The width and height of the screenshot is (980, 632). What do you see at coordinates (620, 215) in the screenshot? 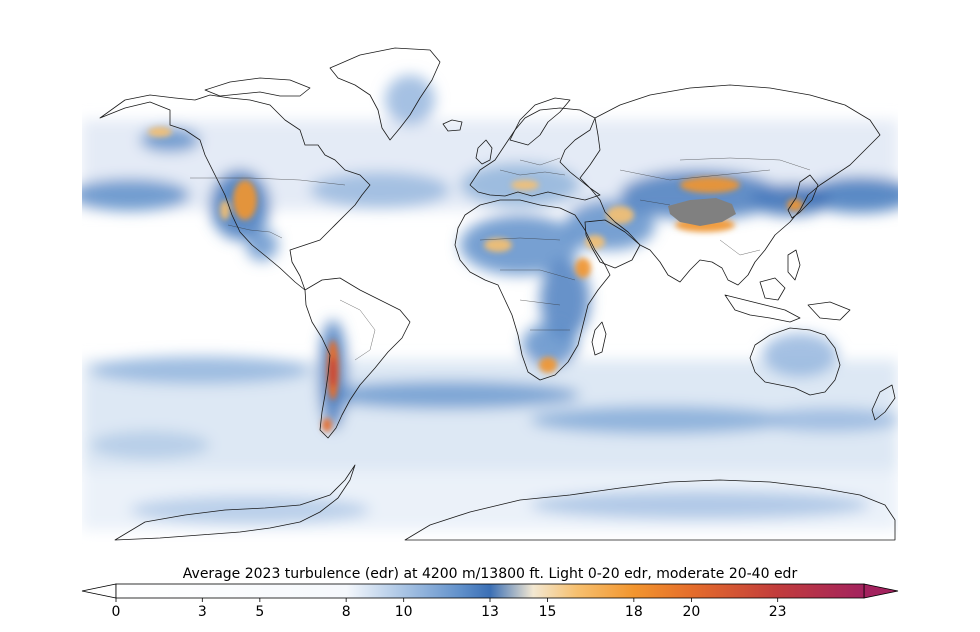
I see `hotspot-iran` at bounding box center [620, 215].